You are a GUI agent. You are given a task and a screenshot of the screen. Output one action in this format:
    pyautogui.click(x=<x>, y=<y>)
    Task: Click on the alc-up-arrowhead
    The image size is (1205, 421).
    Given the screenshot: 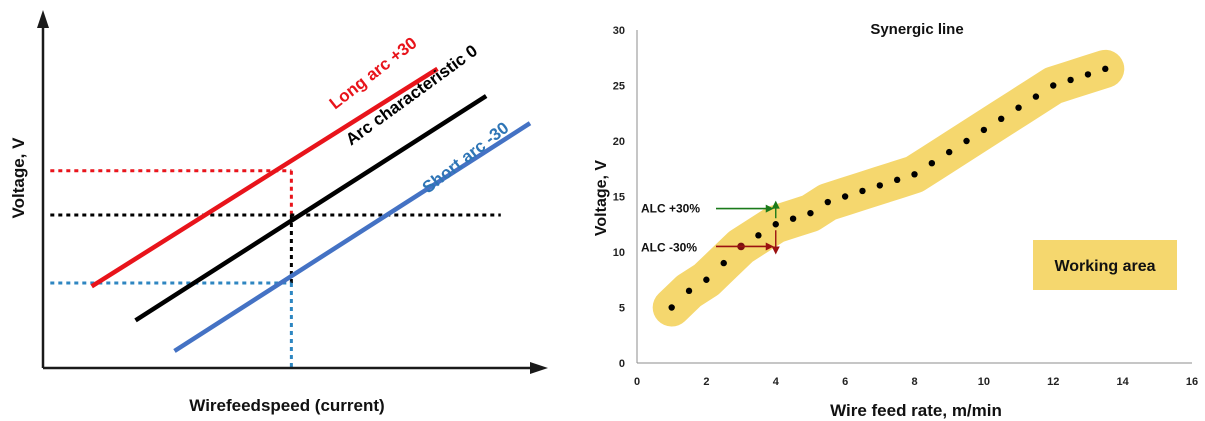 What is the action you would take?
    pyautogui.click(x=775, y=204)
    